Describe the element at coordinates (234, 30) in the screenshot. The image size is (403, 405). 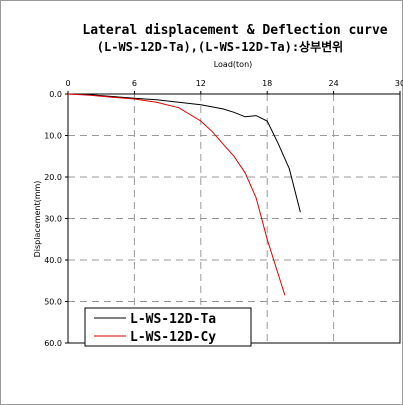
I see `chart-title: Lateral displacement & Deflection curve` at that location.